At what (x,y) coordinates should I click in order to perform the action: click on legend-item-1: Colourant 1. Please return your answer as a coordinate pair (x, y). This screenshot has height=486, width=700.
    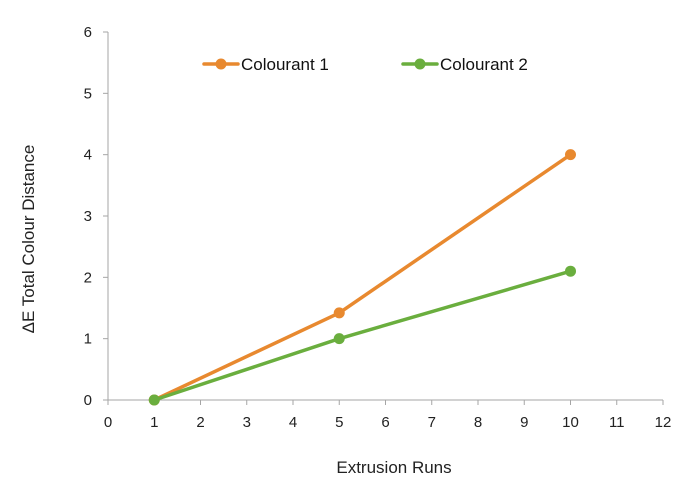
    Looking at the image, I should click on (265, 64).